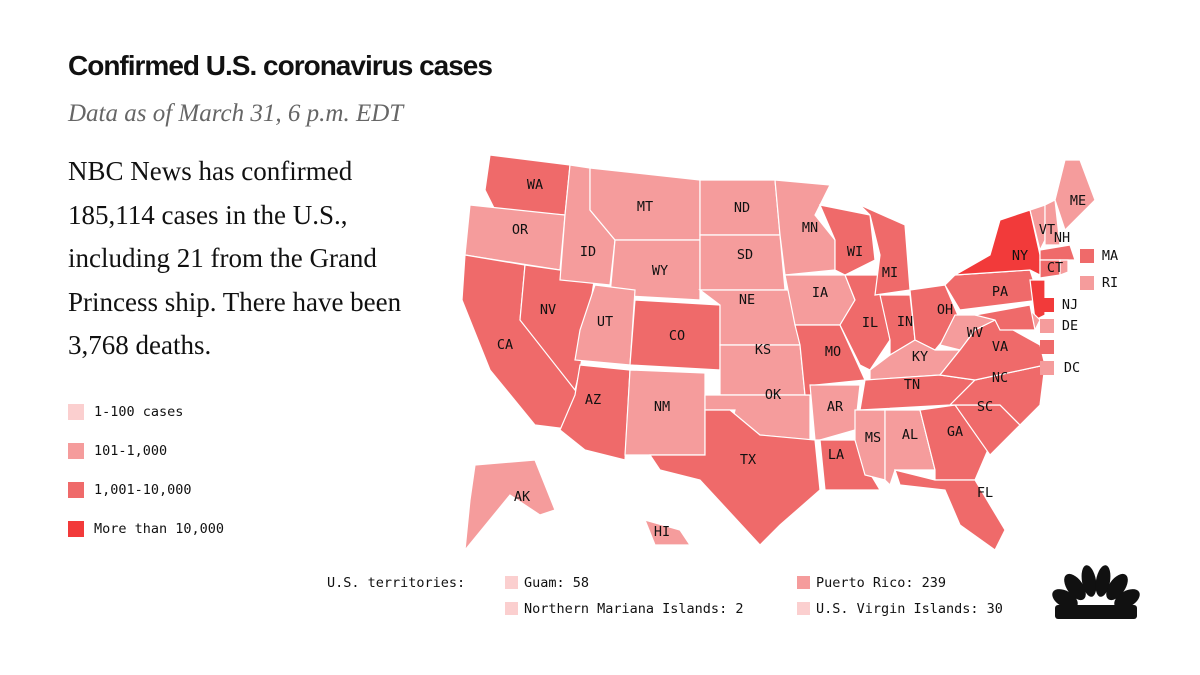 The height and width of the screenshot is (675, 1200). Describe the element at coordinates (975, 333) in the screenshot. I see `state-label: WV` at that location.